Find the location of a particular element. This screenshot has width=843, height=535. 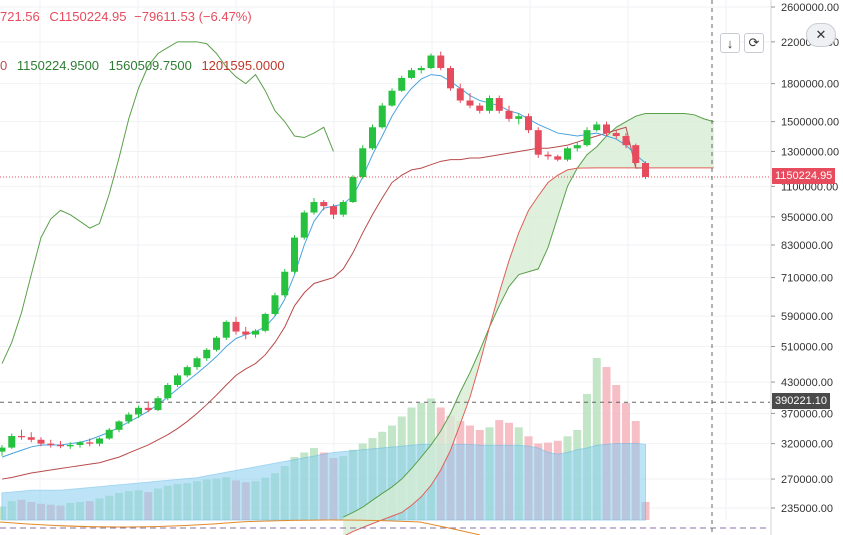

y-tick-label: 370000.00 is located at coordinates (807, 414).